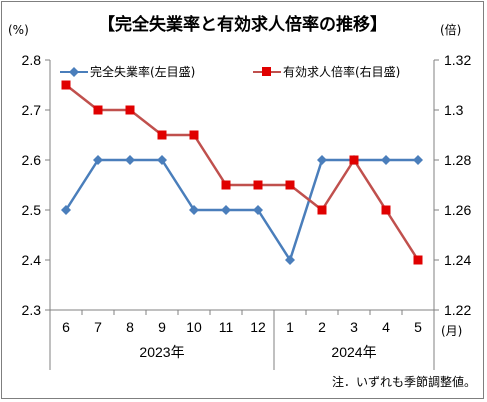 This screenshot has width=487, height=402. Describe the element at coordinates (66, 327) in the screenshot. I see `x-tick-label: 6` at that location.